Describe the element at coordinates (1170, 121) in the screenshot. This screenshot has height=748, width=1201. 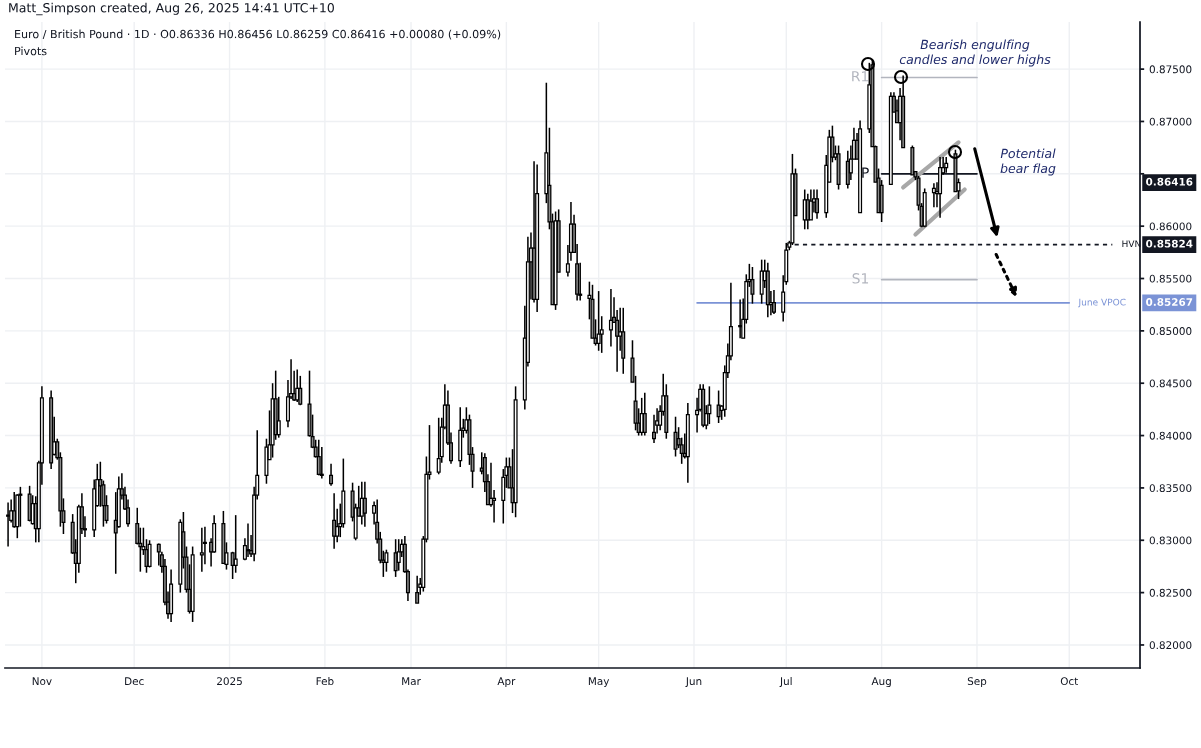
I see `y-tick-label: 0.87000` at that location.